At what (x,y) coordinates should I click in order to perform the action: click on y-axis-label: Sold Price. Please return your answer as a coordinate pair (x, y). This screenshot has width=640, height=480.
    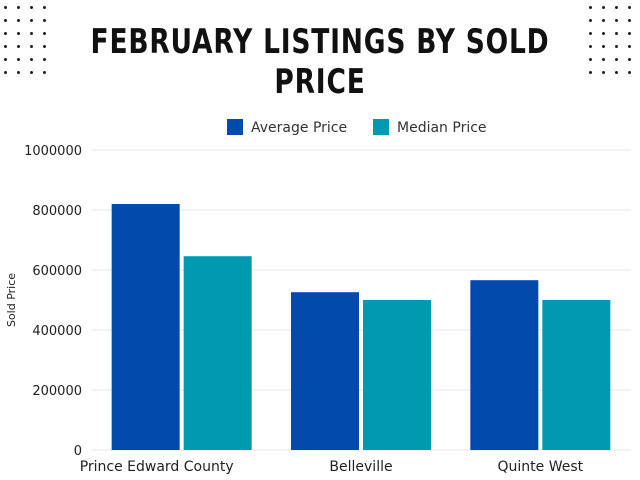
    Looking at the image, I should click on (11, 300).